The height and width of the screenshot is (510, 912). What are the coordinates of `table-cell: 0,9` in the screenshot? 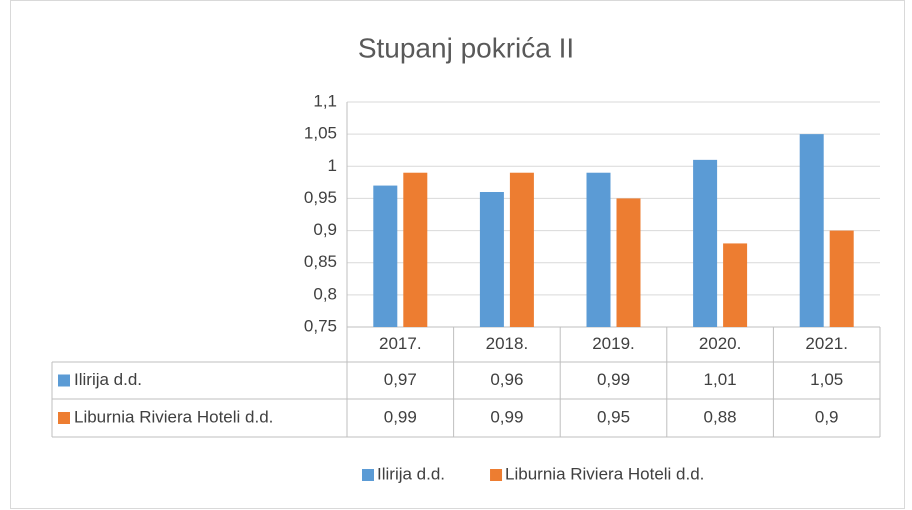 It's located at (827, 416).